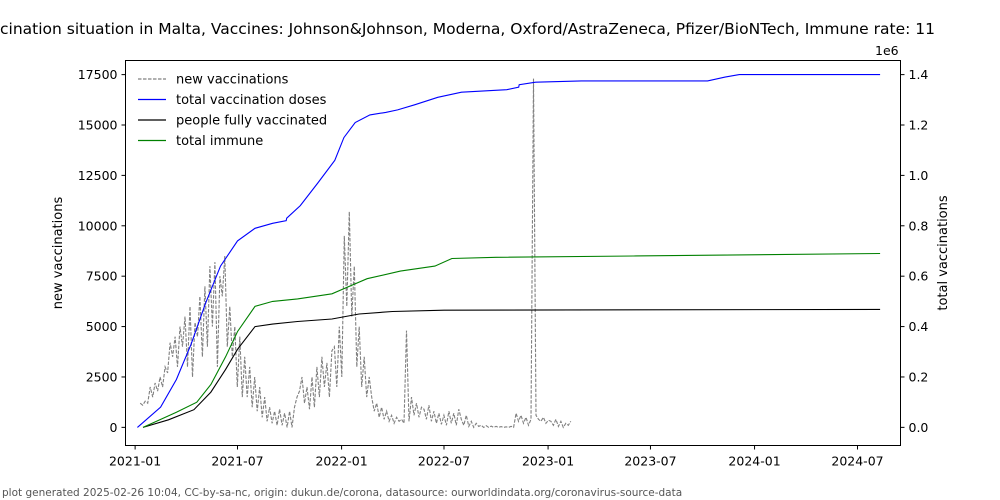 The width and height of the screenshot is (1000, 500). What do you see at coordinates (98, 225) in the screenshot?
I see `y-tick-label-left: 10000` at bounding box center [98, 225].